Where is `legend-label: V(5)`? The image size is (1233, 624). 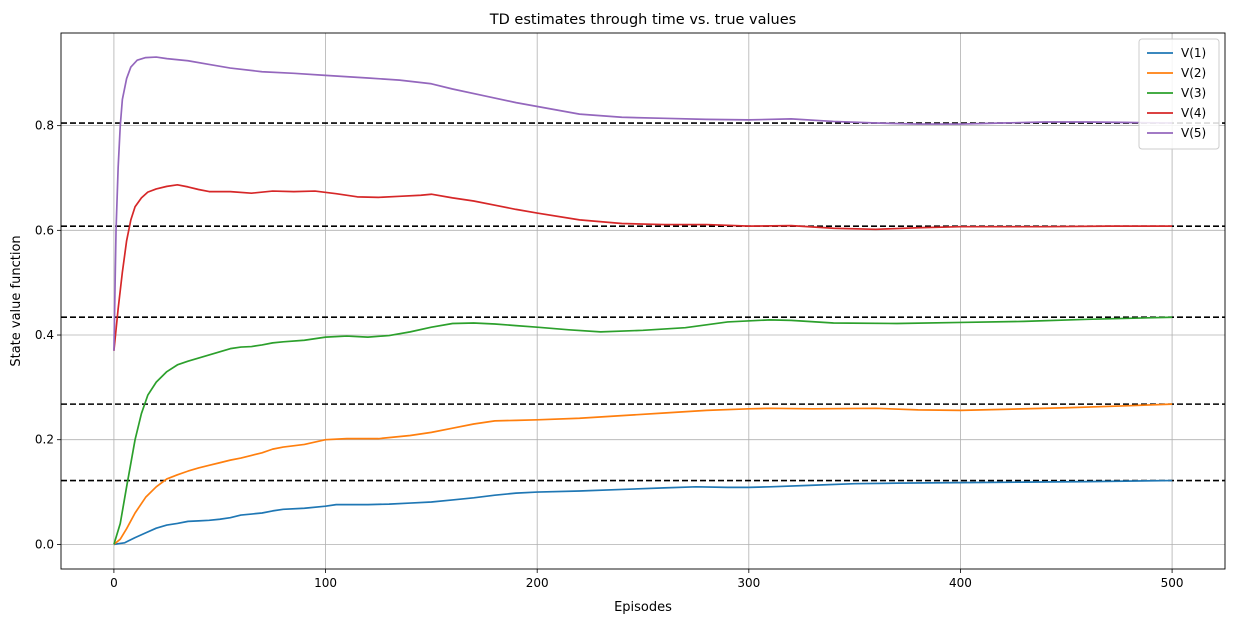
legend-label: V(5) is located at coordinates (1193, 133).